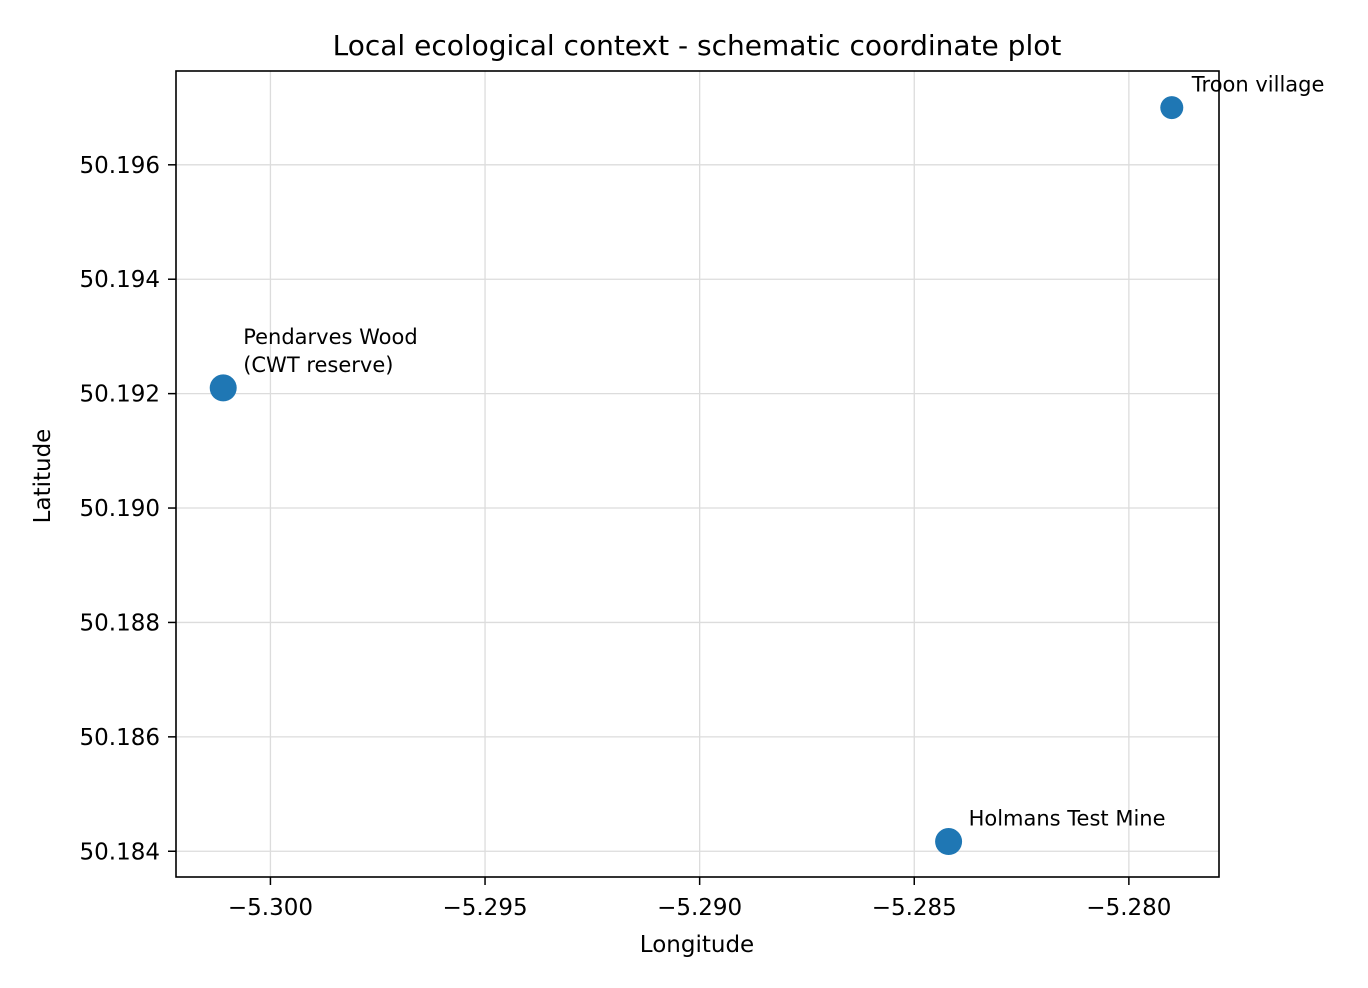  Describe the element at coordinates (120, 852) in the screenshot. I see `y-tick-label: 50.184` at that location.